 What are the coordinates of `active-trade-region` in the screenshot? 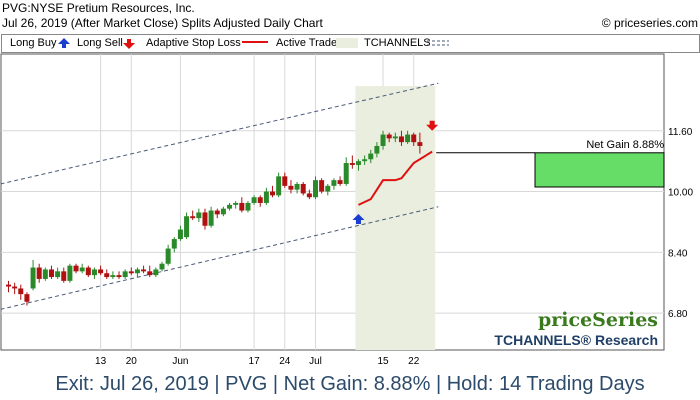 It's located at (395, 218).